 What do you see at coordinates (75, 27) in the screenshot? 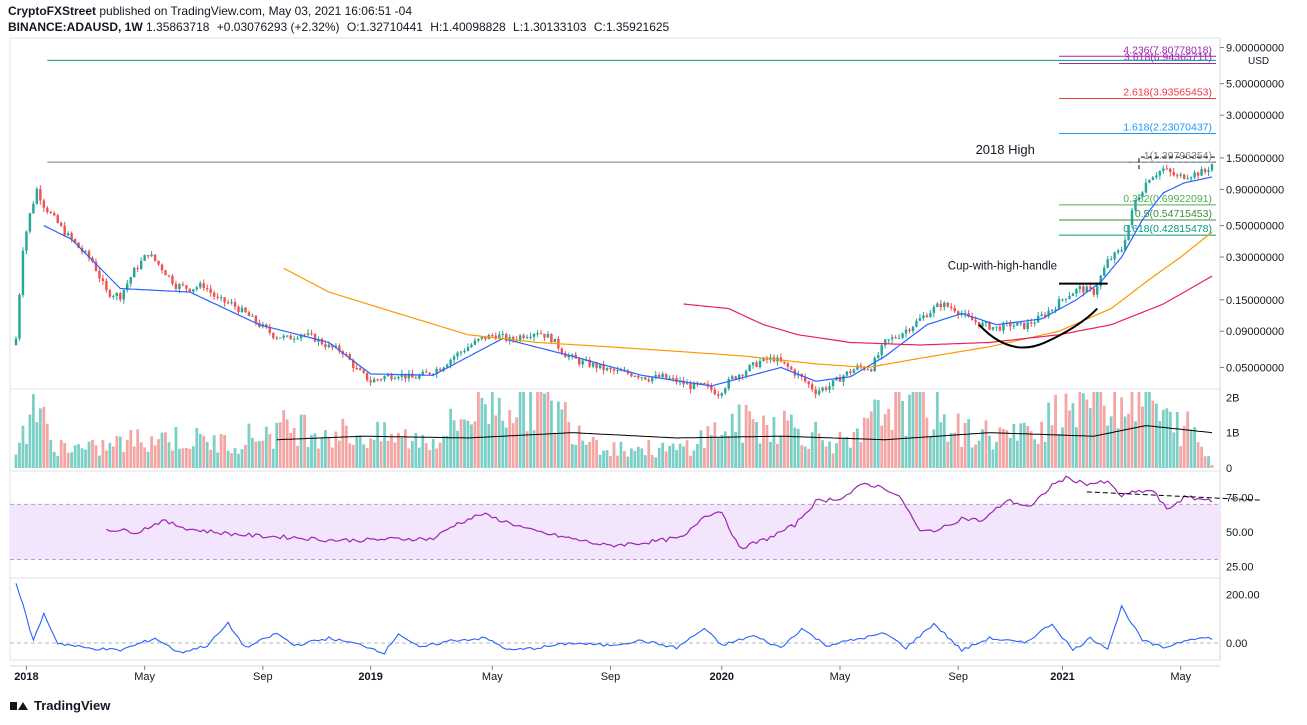
I see `symbol-label: BINANCE:ADAUSD, 1W` at bounding box center [75, 27].